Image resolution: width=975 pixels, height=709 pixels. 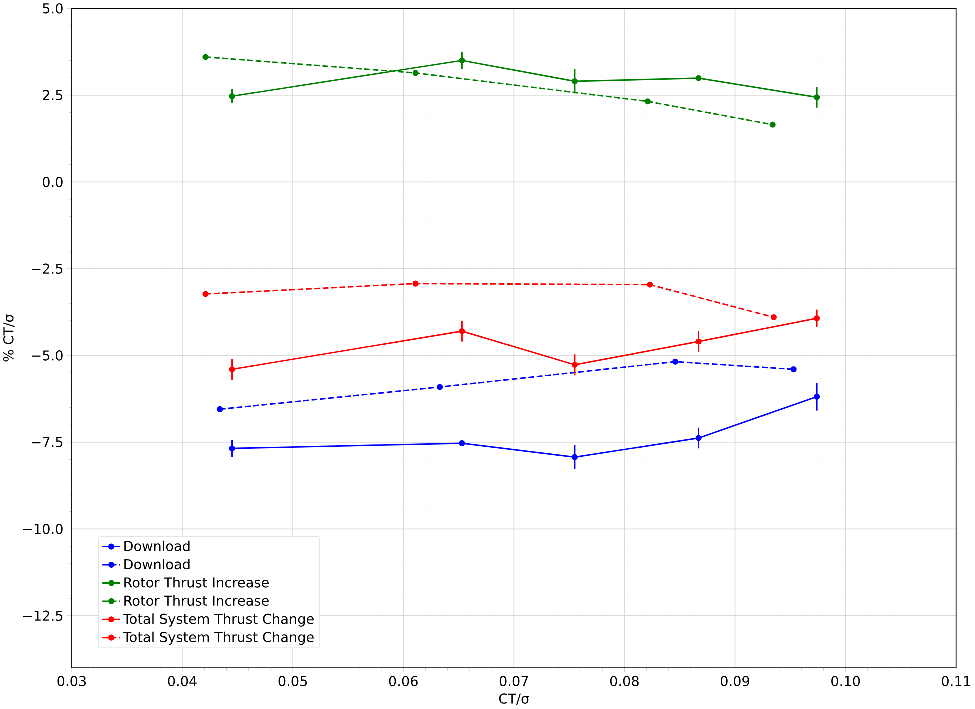 What do you see at coordinates (47, 269) in the screenshot?
I see `y-tick-label: −2.5` at bounding box center [47, 269].